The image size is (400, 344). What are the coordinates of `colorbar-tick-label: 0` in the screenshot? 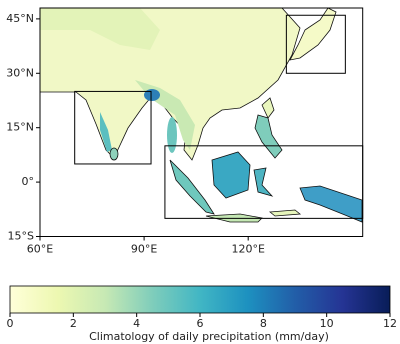 It's located at (10, 323).